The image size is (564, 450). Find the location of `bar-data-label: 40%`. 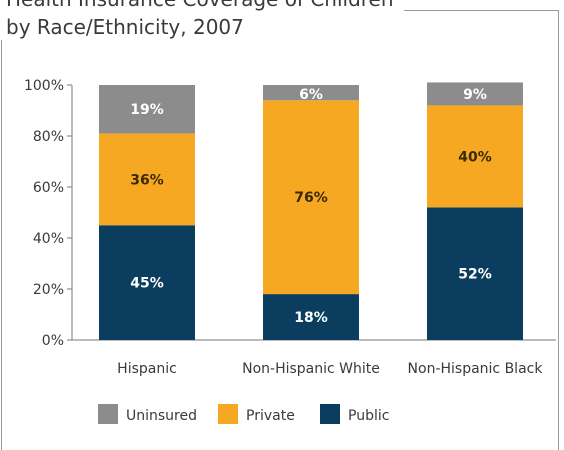

bar-data-label: 40% is located at coordinates (475, 157).